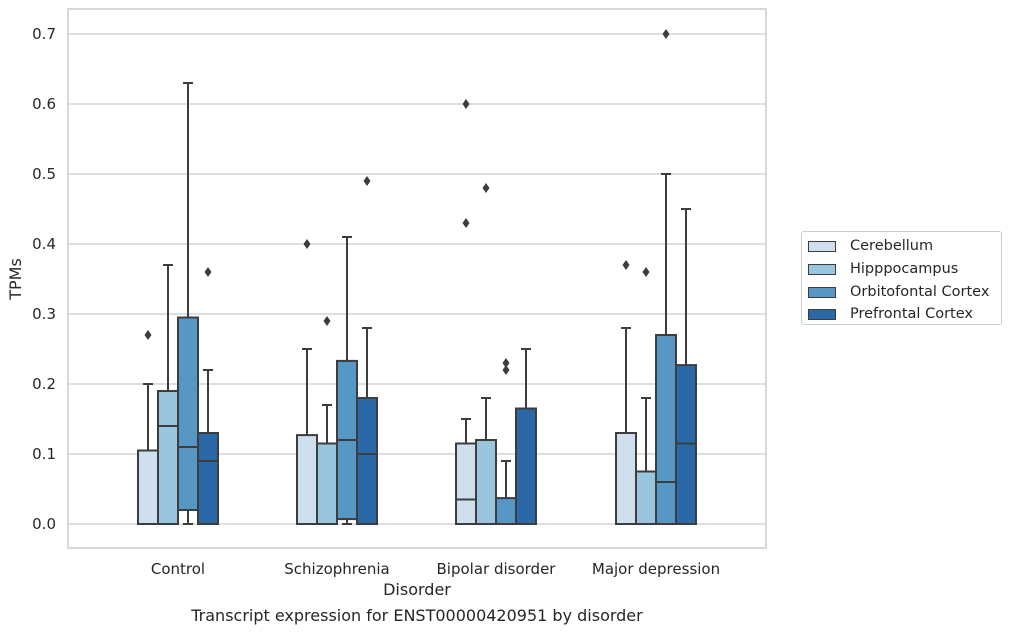  Describe the element at coordinates (44, 279) in the screenshot. I see `y-axis-ticks: 0.0 0.1 0.2 0.3 0.4 0.5 0.6 0.7` at that location.